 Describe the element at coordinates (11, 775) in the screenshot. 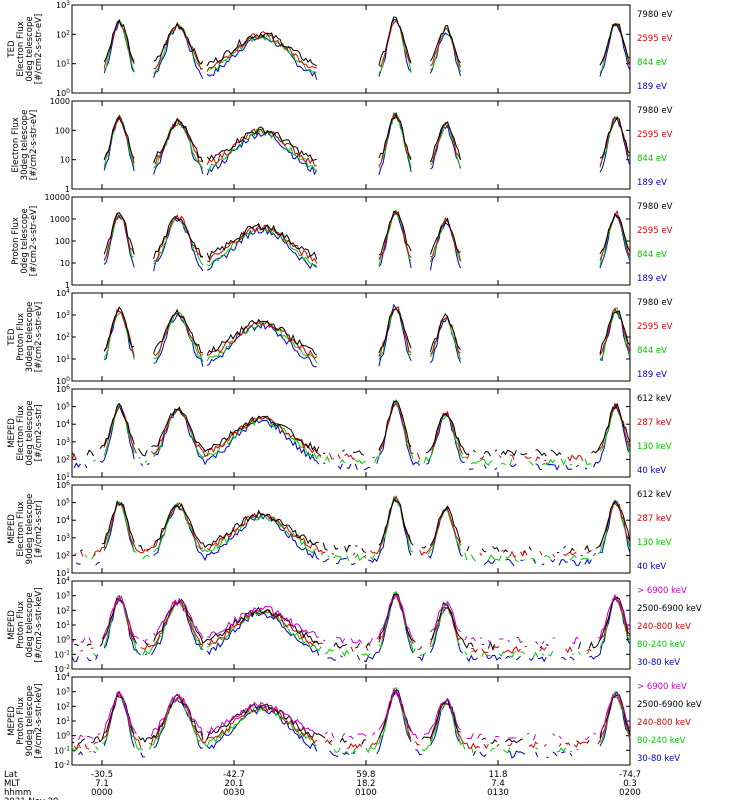

I see `footer-row-label: Lat` at that location.